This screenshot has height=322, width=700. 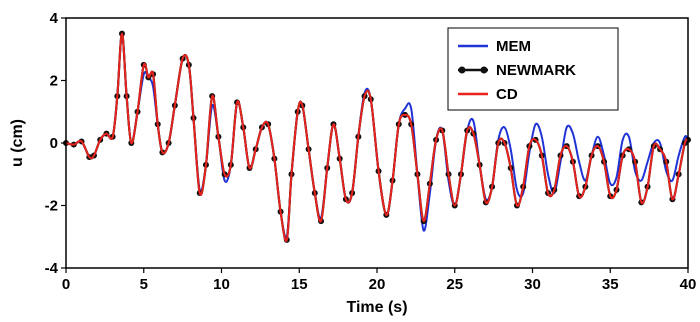 I want to click on legend-item-mem: MEM, so click(x=494, y=46).